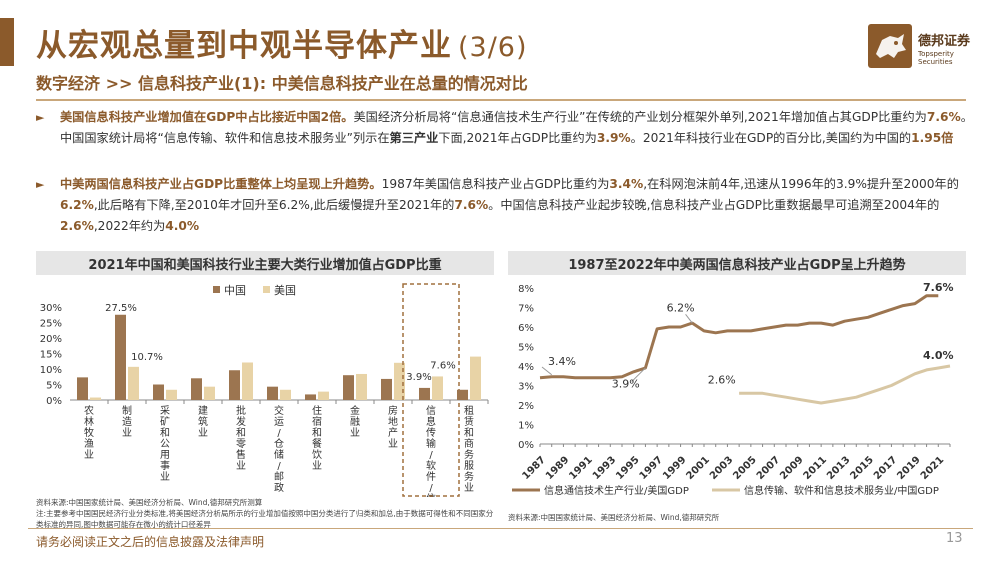  Describe the element at coordinates (845, 384) in the screenshot. I see `series-line-china` at that location.